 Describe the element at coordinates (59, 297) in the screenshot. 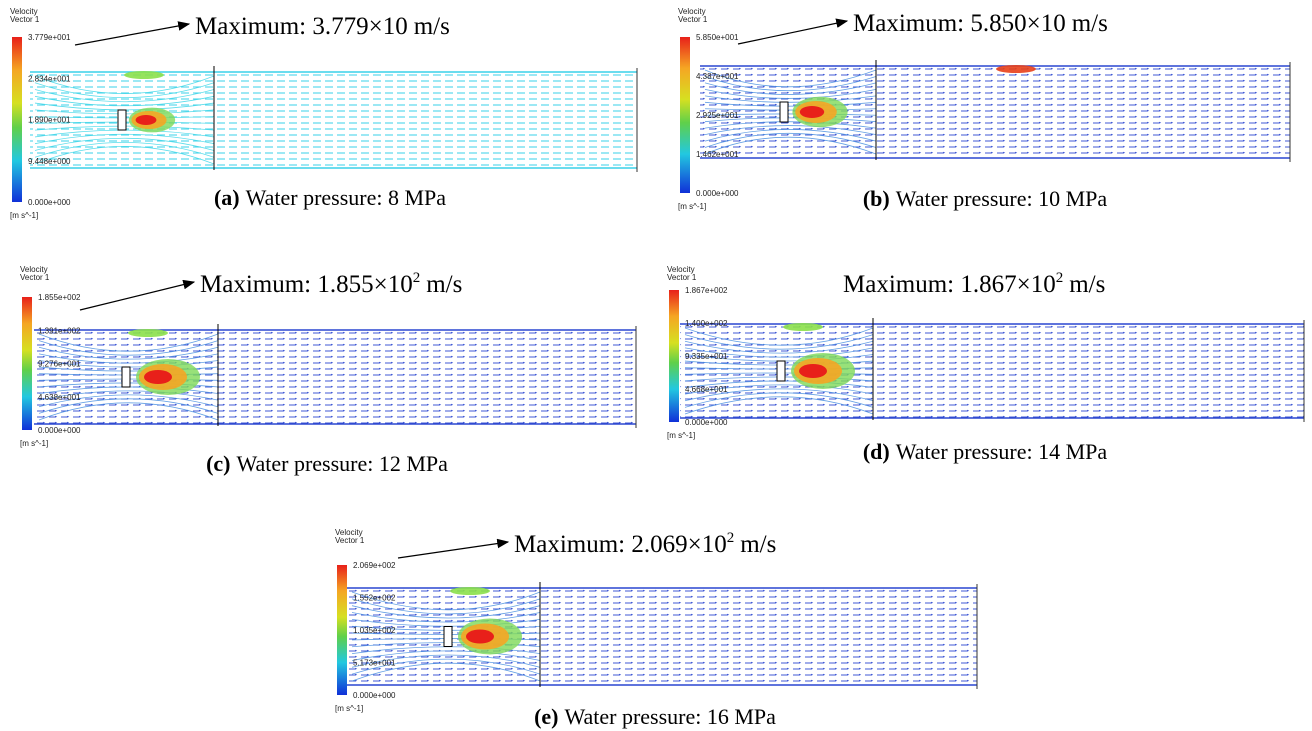

I see `legend-label: 1.855e+002` at that location.